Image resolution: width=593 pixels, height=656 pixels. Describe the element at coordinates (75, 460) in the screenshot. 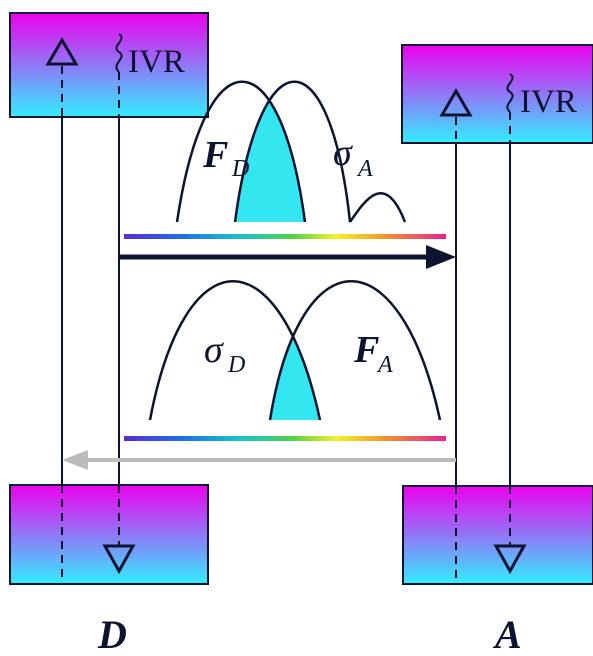

I see `reverse-arrow-head` at that location.